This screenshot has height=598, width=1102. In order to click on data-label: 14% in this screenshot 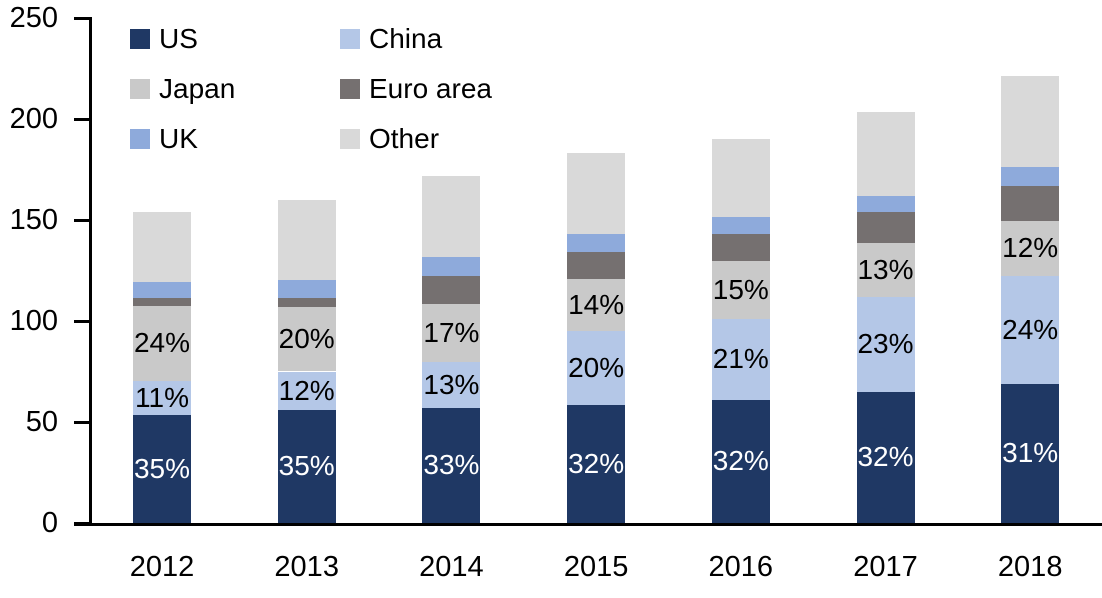, I will do `click(596, 304)`.